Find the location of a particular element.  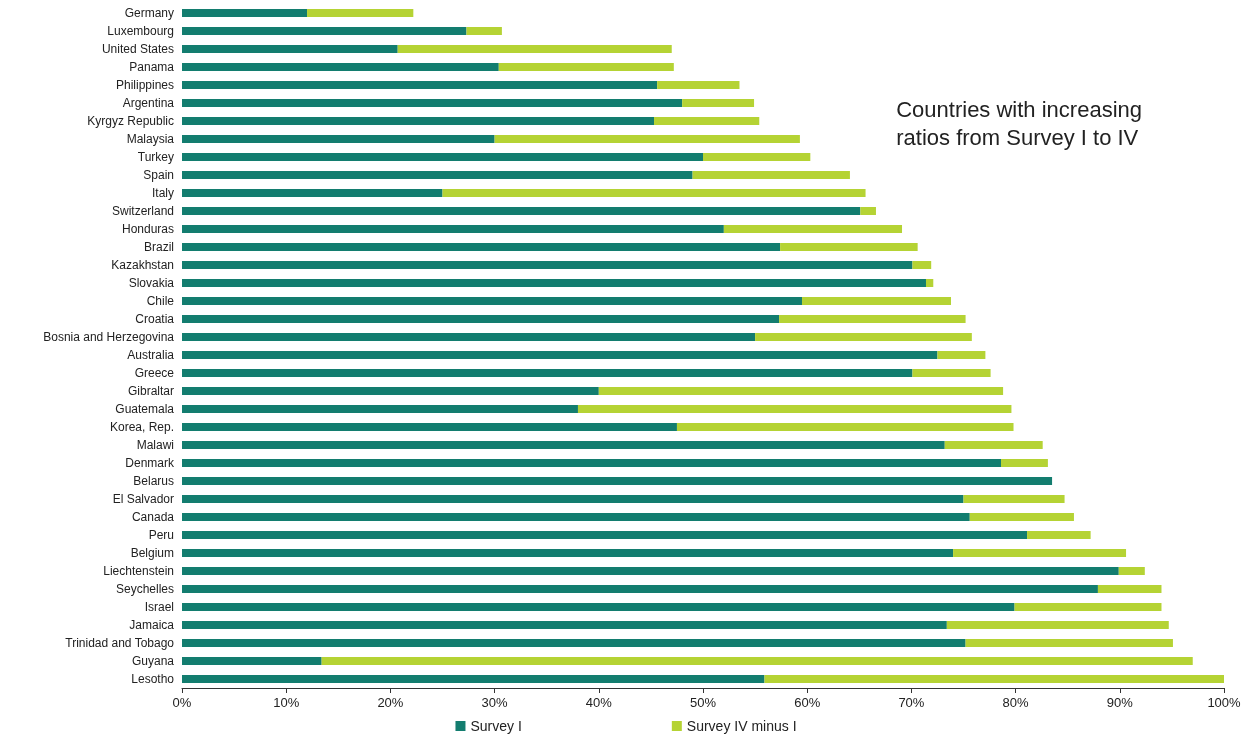

x-tick-label: 0% is located at coordinates (182, 702).